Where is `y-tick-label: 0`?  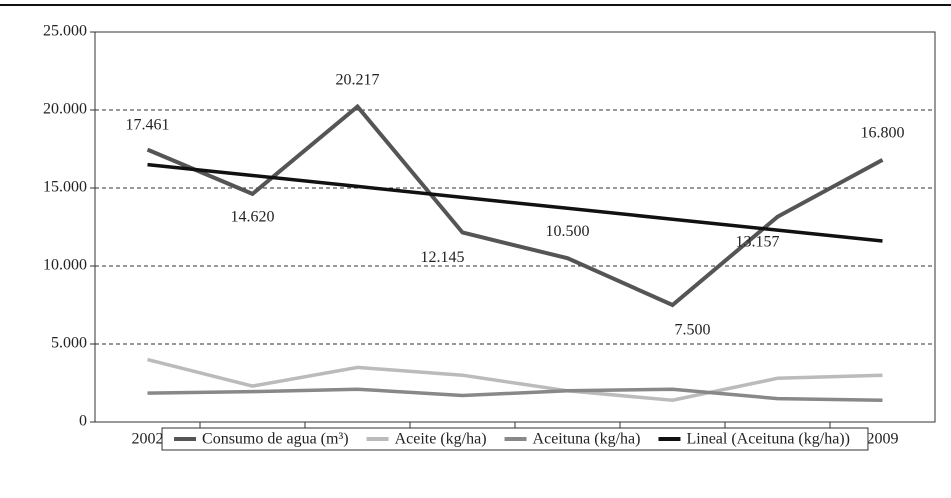 y-tick-label: 0 is located at coordinates (83, 421).